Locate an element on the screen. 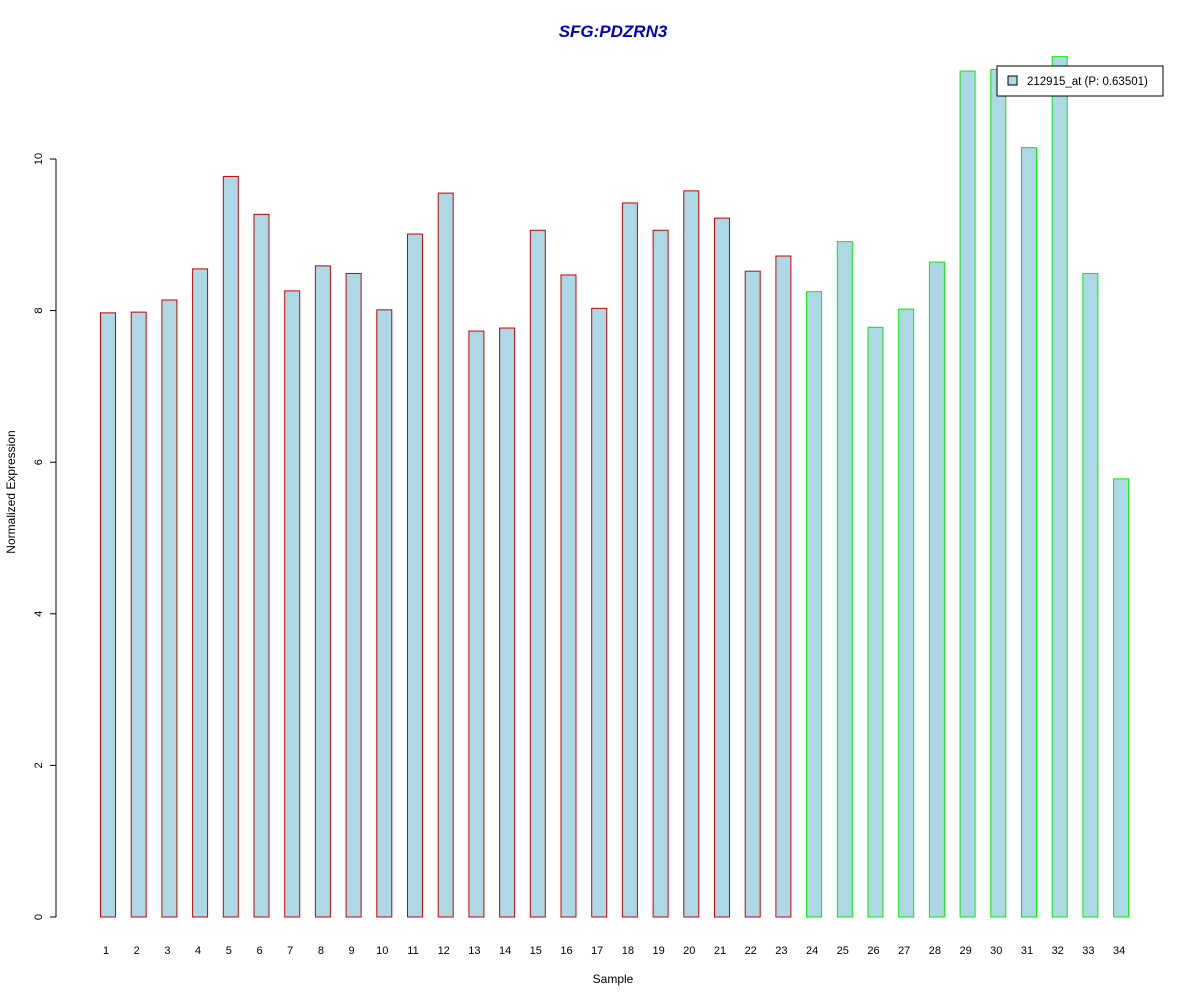 Image resolution: width=1200 pixels, height=1000 pixels. x-tick-label: 21 is located at coordinates (720, 951).